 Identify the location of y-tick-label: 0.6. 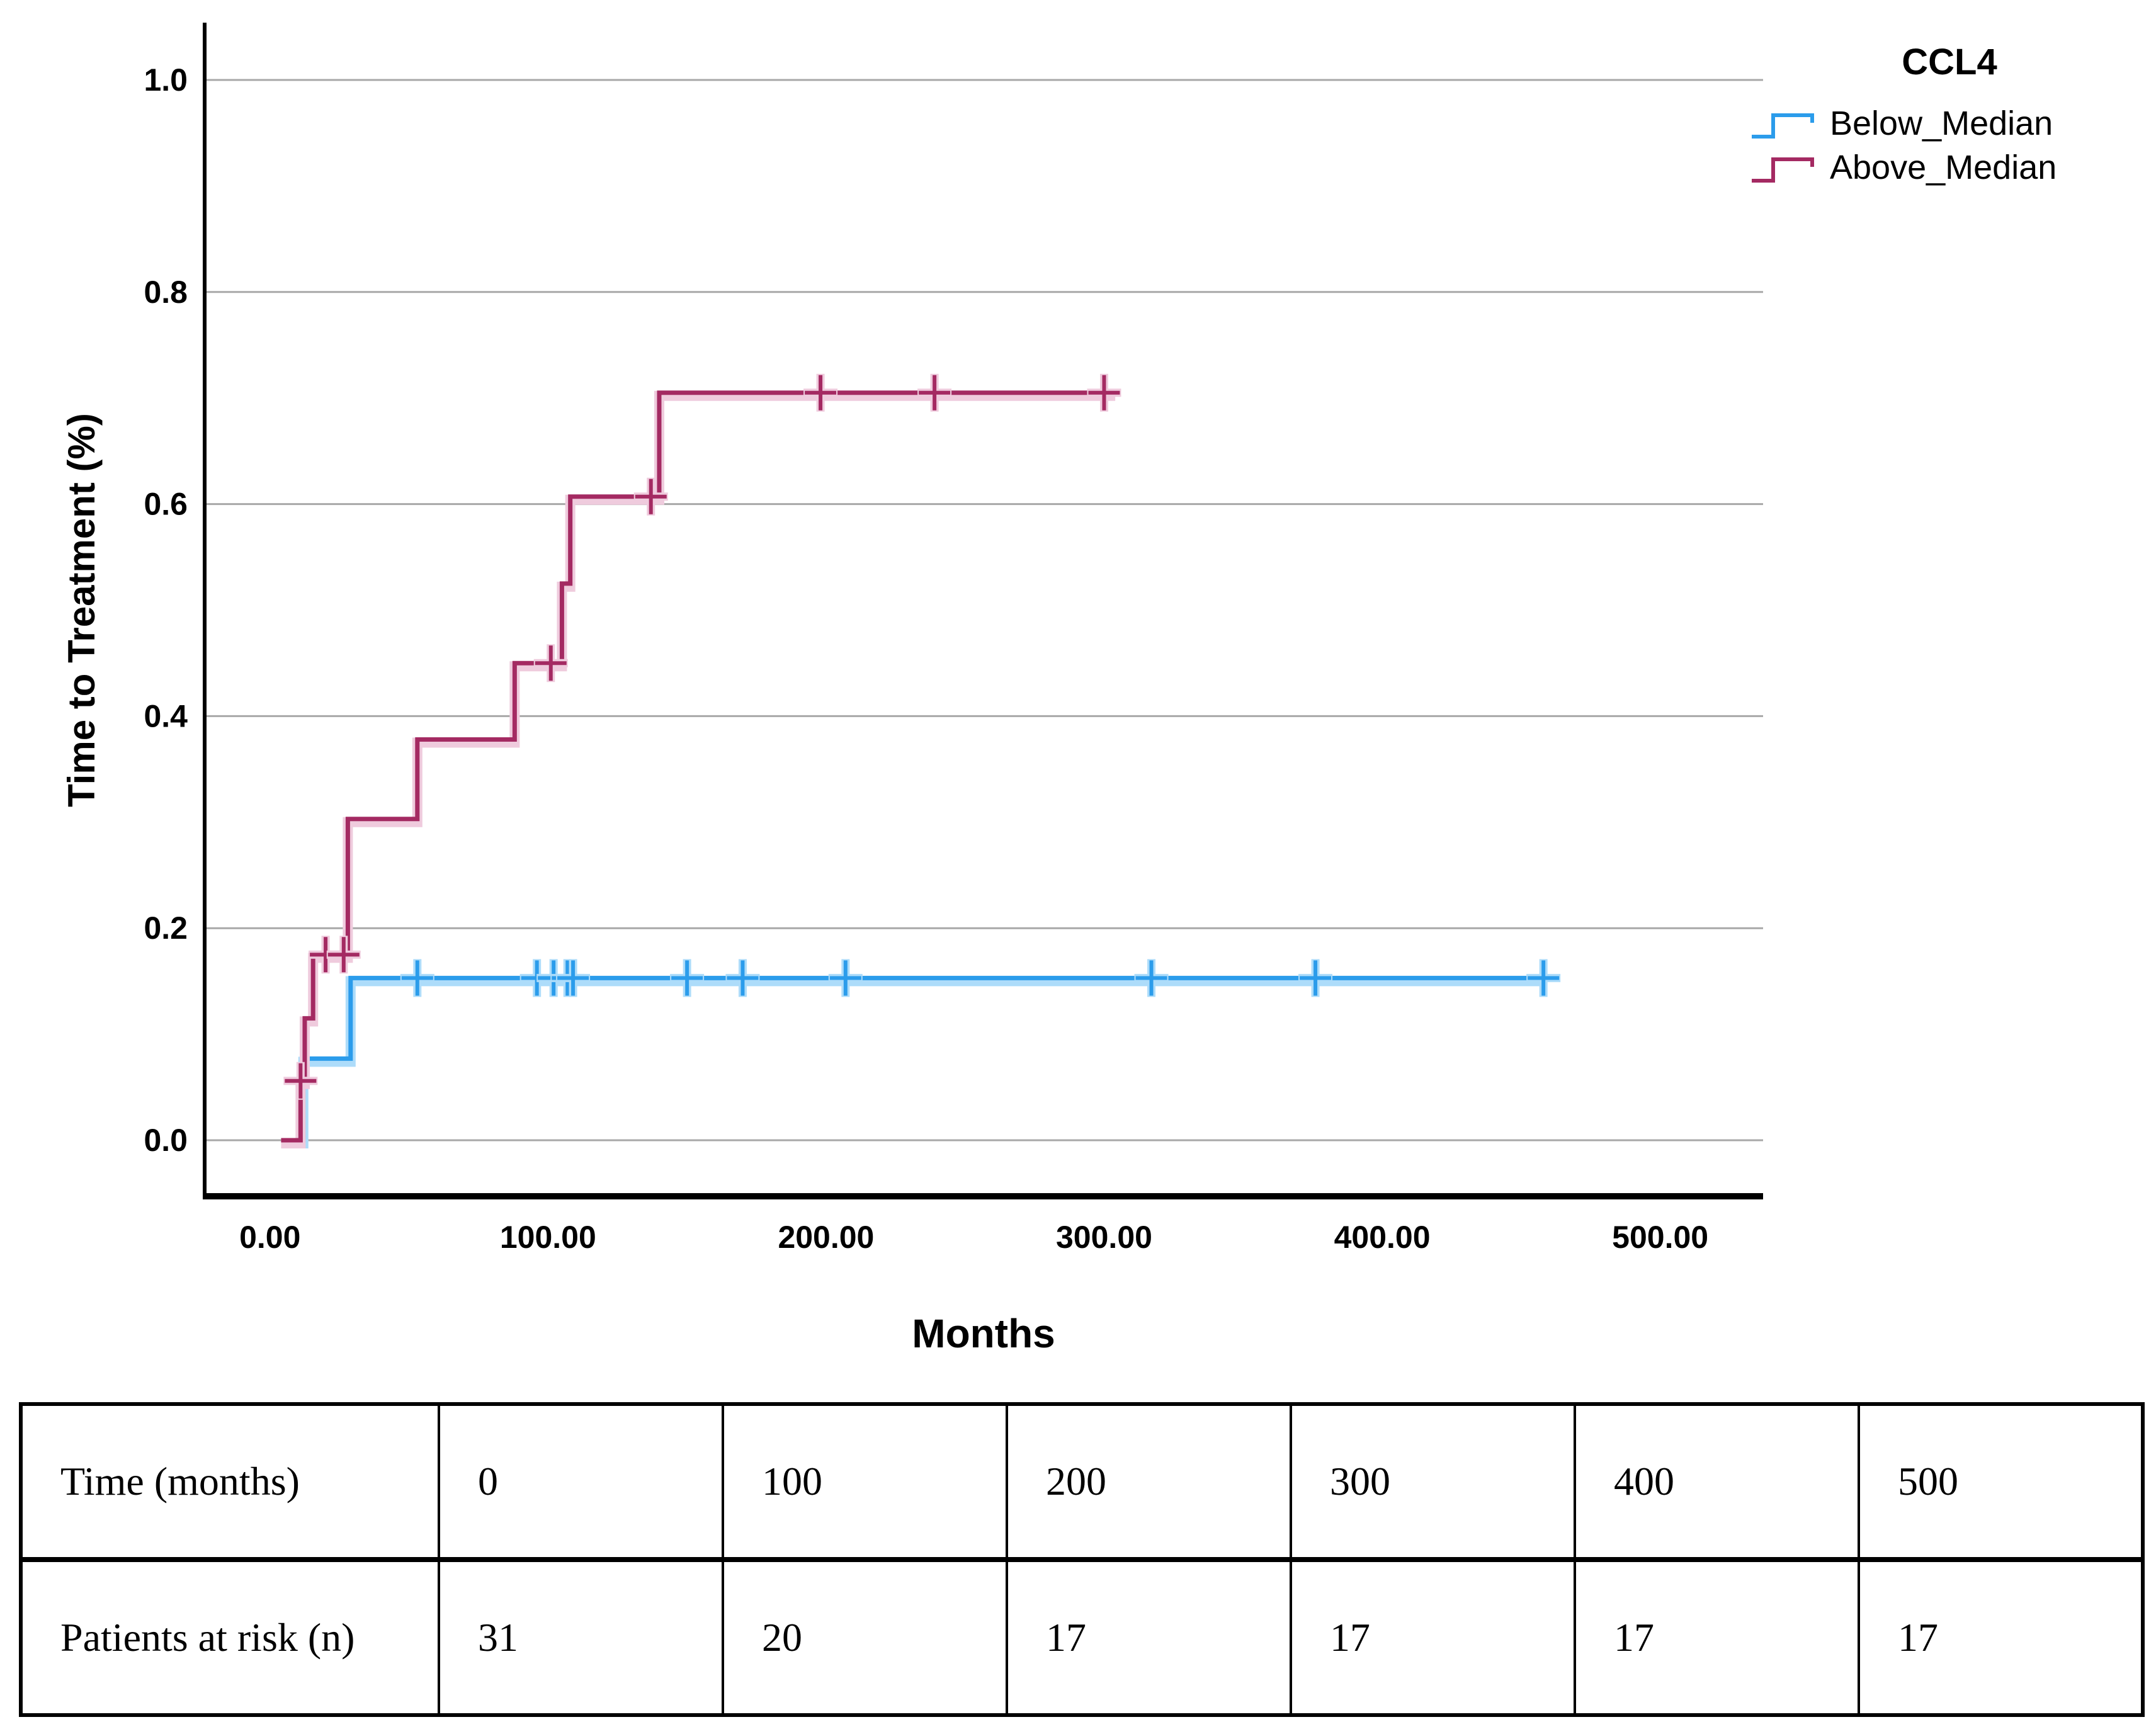
(166, 504).